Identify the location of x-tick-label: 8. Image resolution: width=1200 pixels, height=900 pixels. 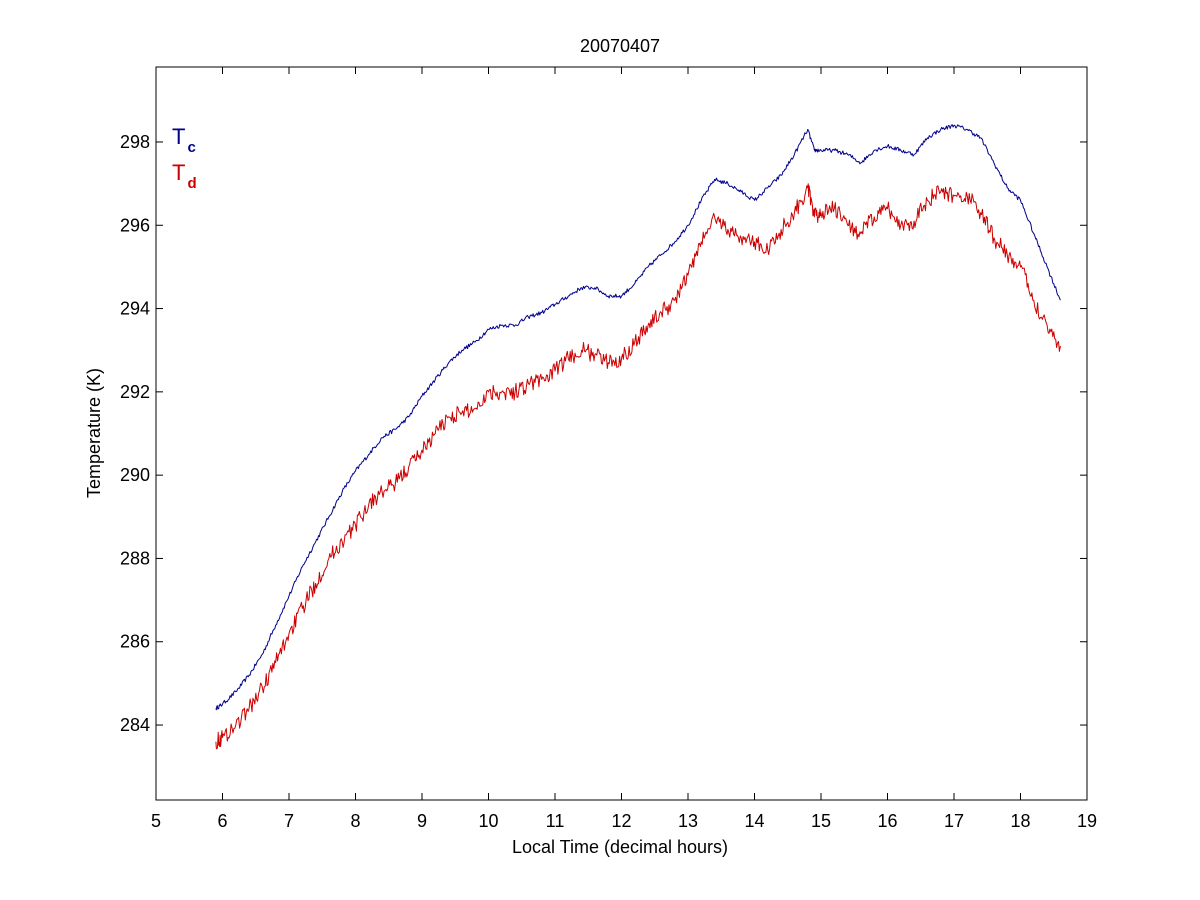
(355, 821).